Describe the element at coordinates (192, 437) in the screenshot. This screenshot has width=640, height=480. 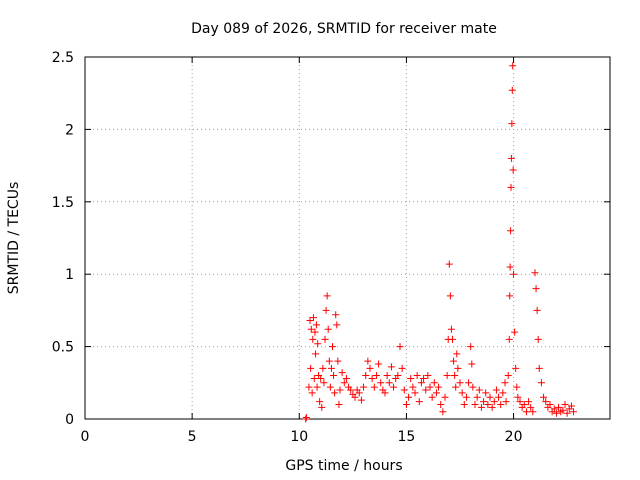
I see `x-tick-label: 5` at that location.